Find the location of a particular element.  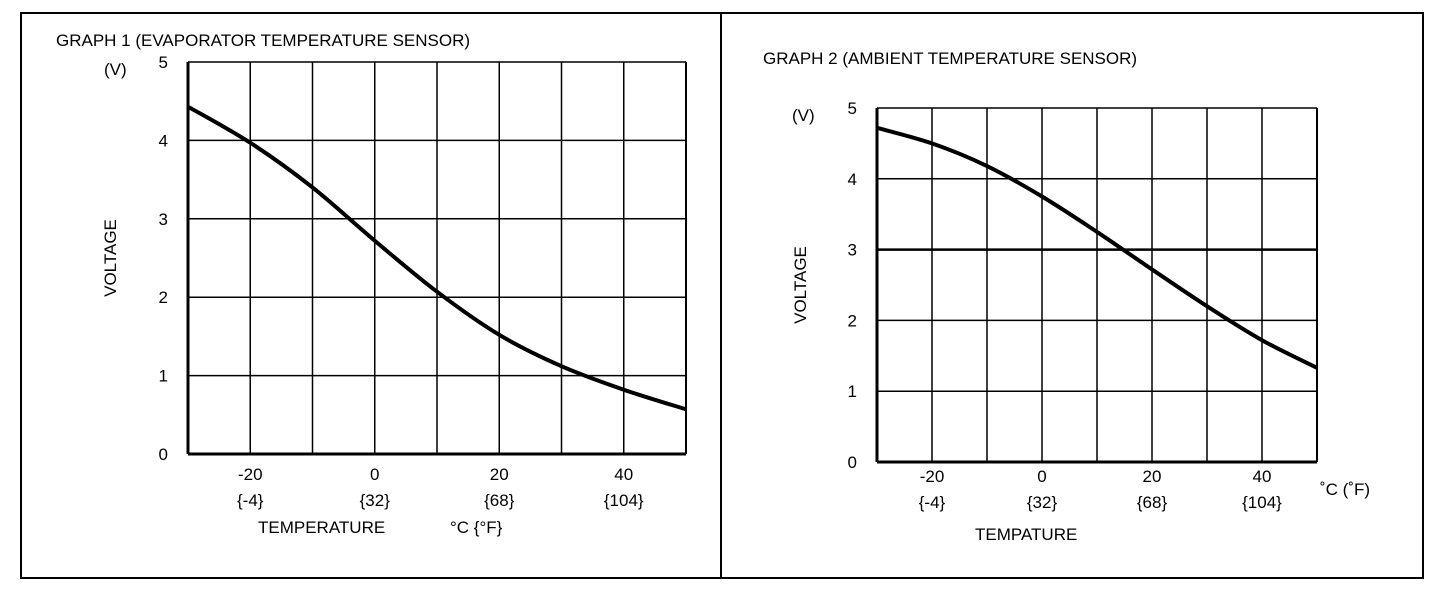

chart1-x-axis-unit: °C {°F} is located at coordinates (476, 527).